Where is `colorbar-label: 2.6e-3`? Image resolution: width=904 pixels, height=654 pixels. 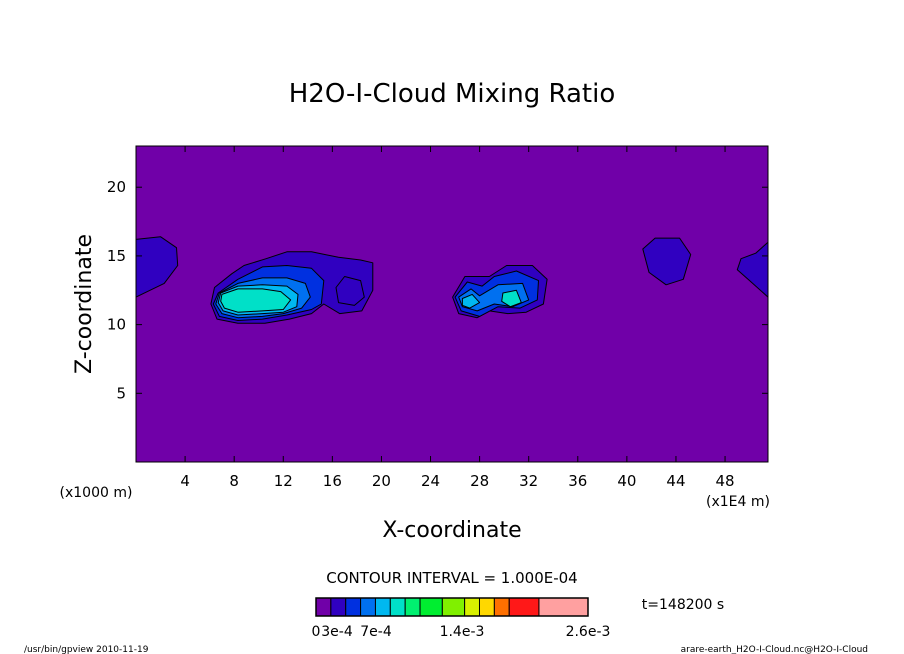 colorbar-label: 2.6e-3 is located at coordinates (588, 632).